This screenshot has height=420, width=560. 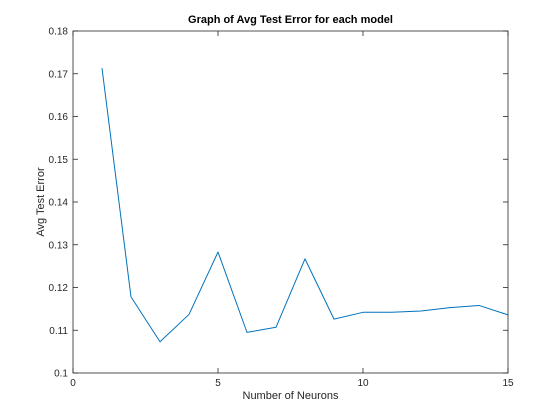 I want to click on y-tick-label: 0.13, so click(x=59, y=245).